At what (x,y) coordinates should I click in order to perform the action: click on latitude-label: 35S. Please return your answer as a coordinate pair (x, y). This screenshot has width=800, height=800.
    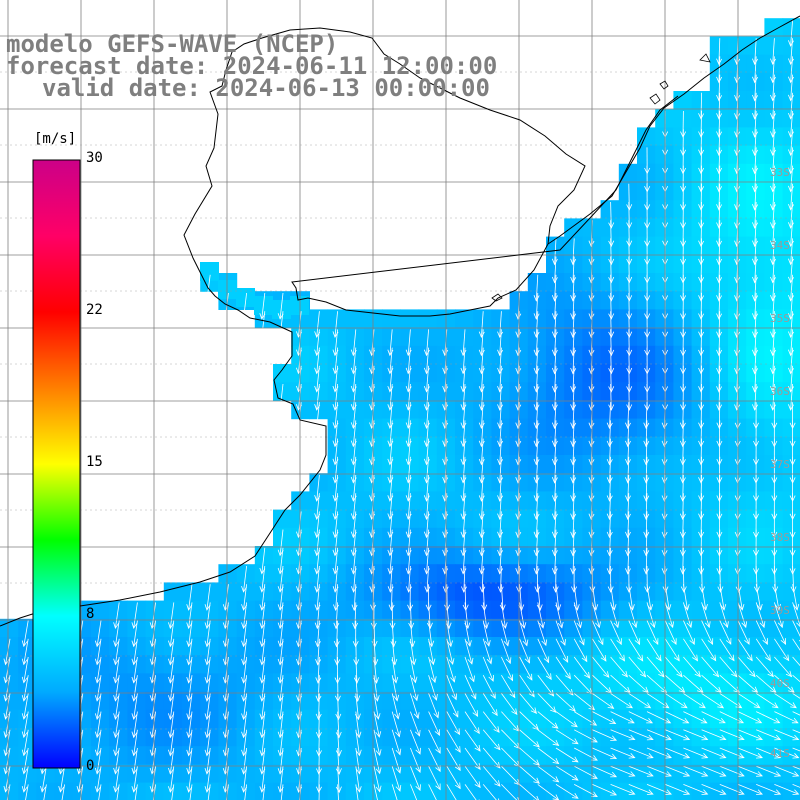
    Looking at the image, I should click on (780, 318).